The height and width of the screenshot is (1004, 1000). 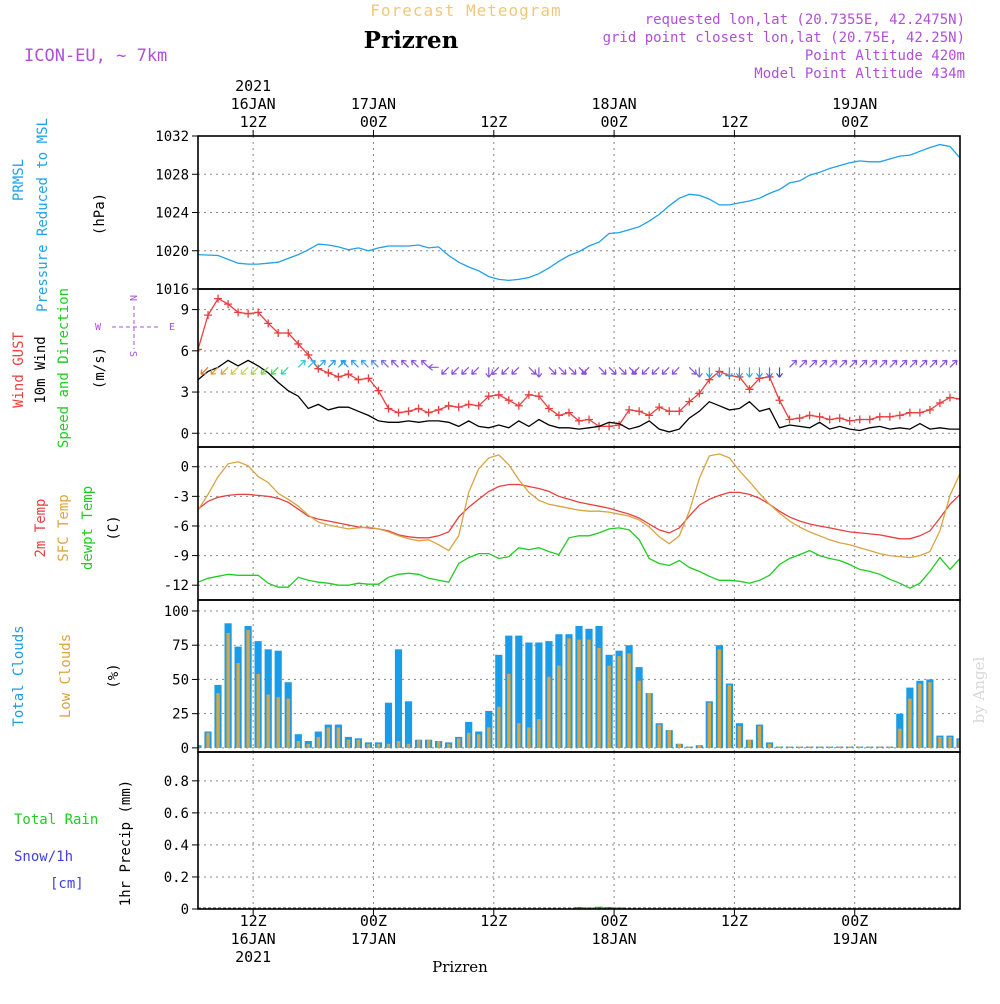 What do you see at coordinates (493, 921) in the screenshot?
I see `bottom-label-2-0: 12Z` at bounding box center [493, 921].